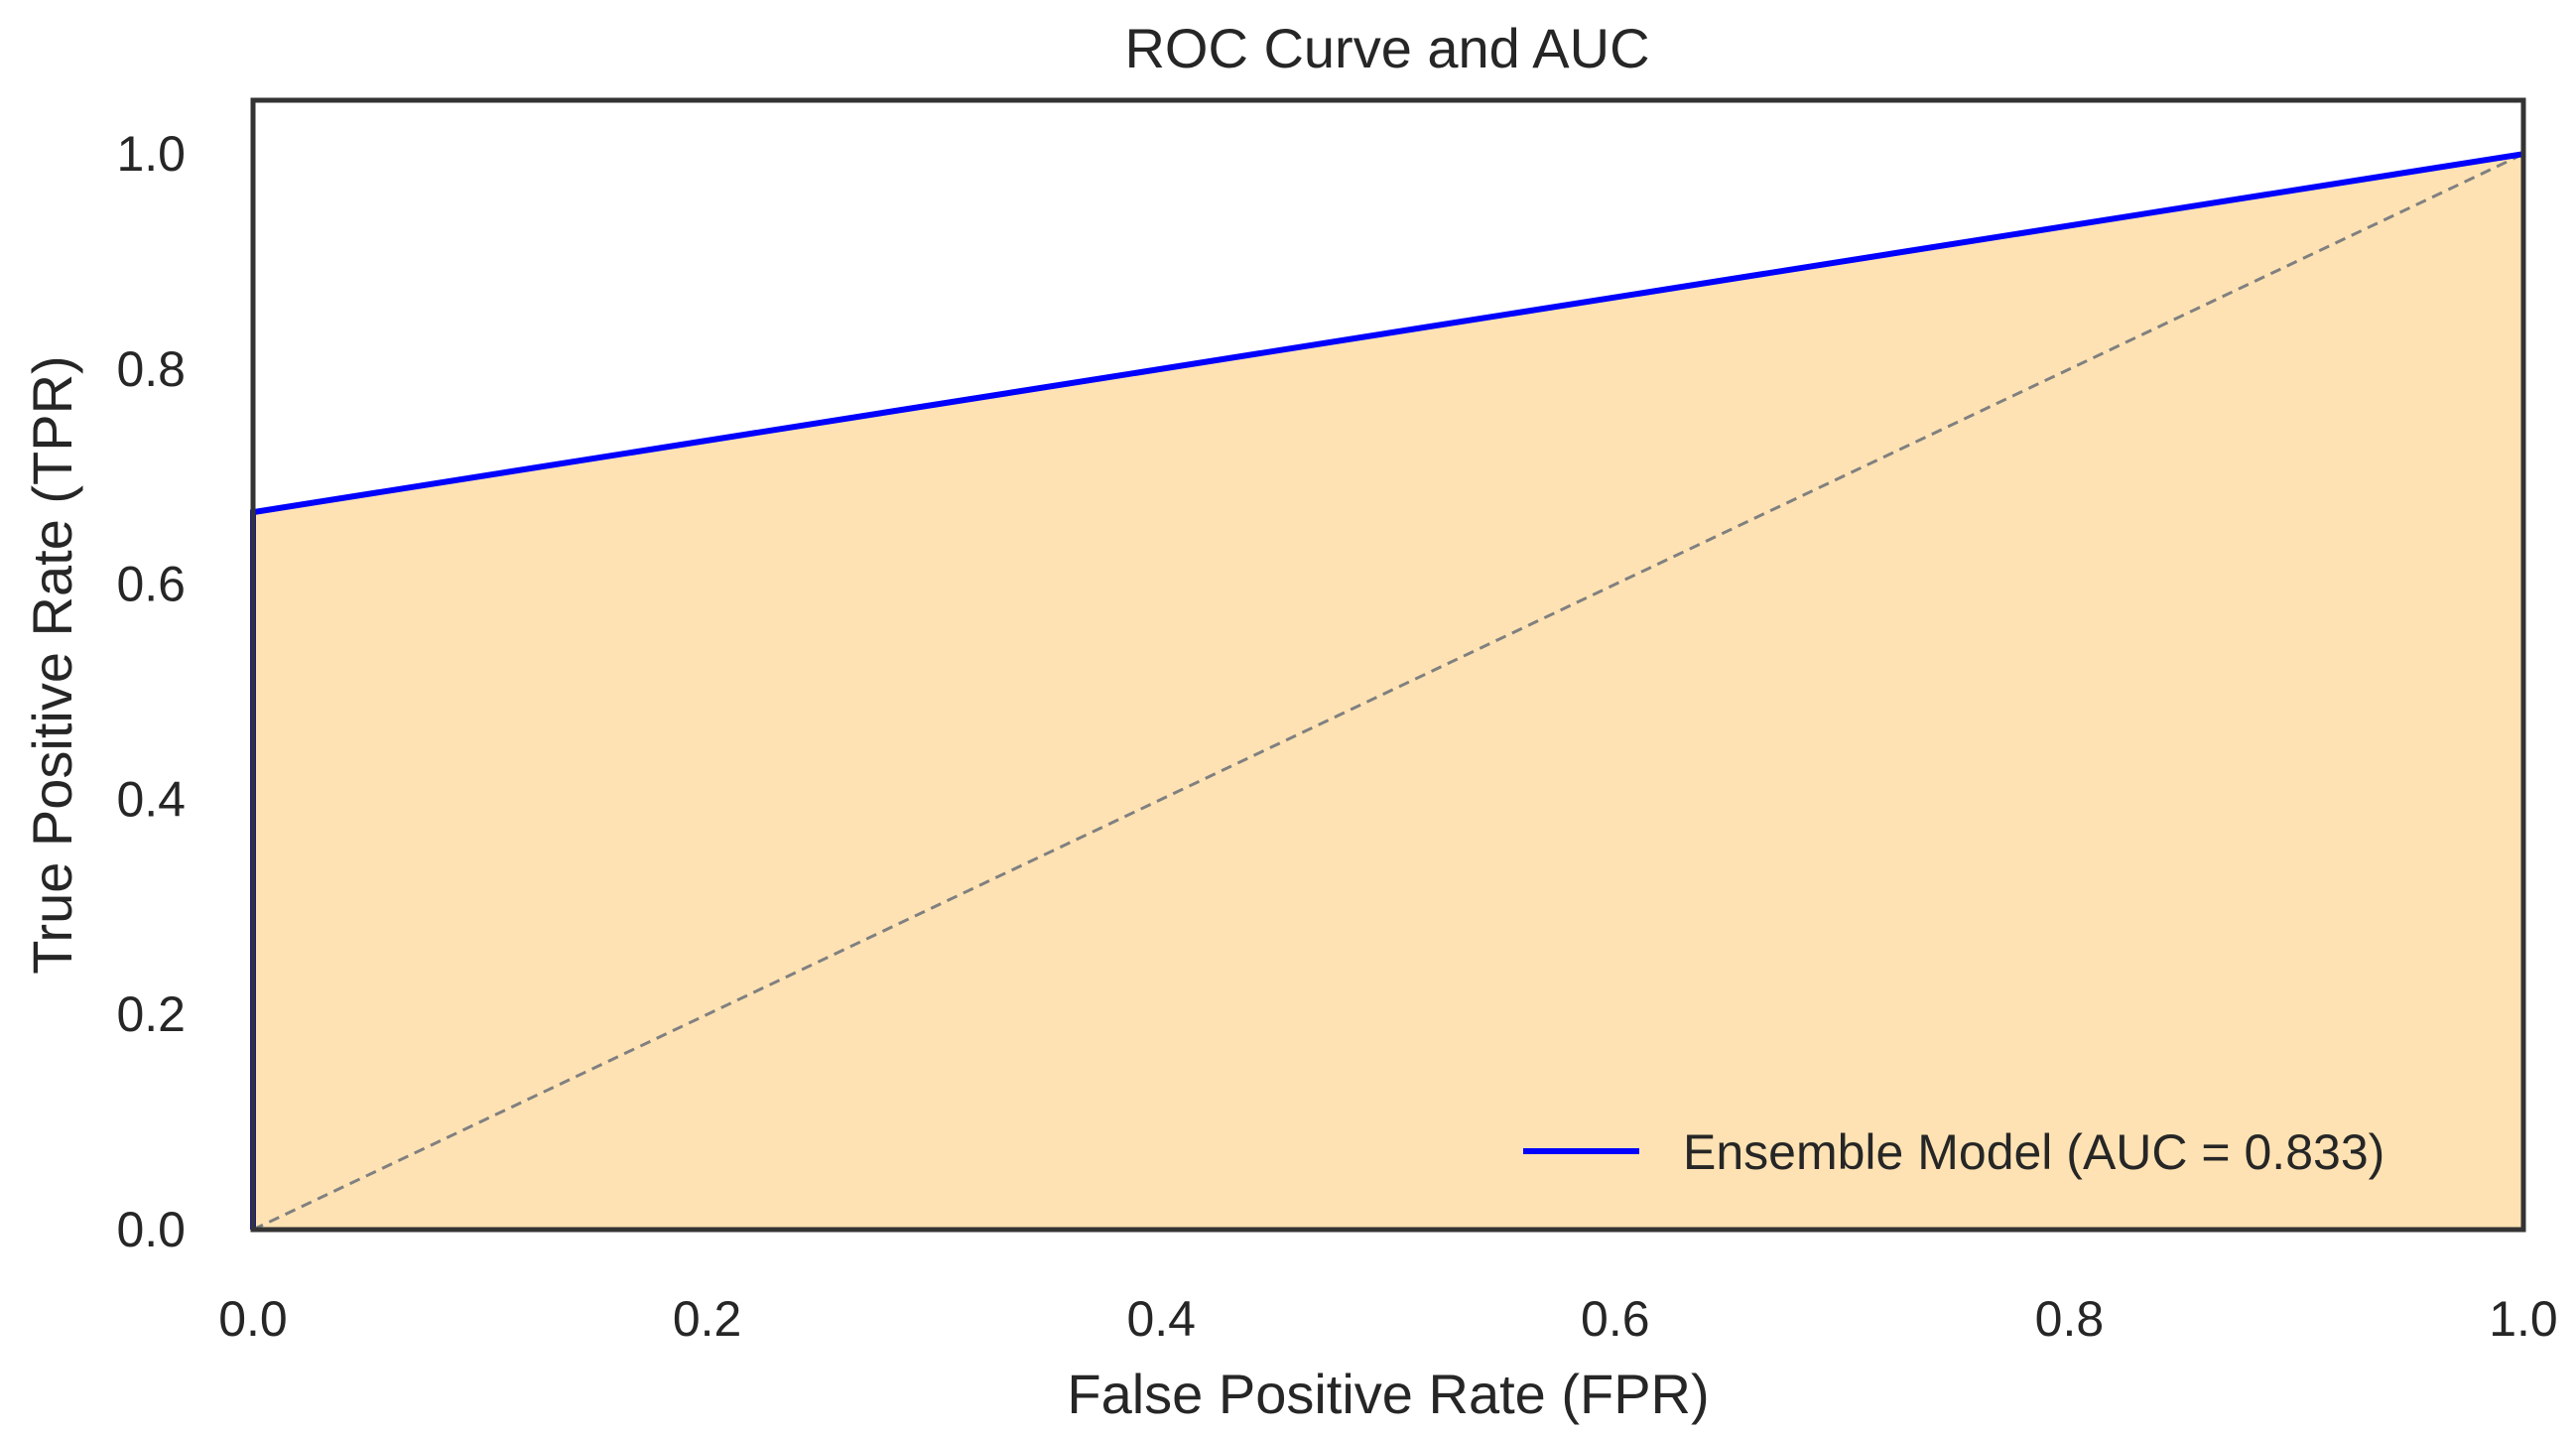  Describe the element at coordinates (151, 369) in the screenshot. I see `y-tick-label: 0.8` at that location.